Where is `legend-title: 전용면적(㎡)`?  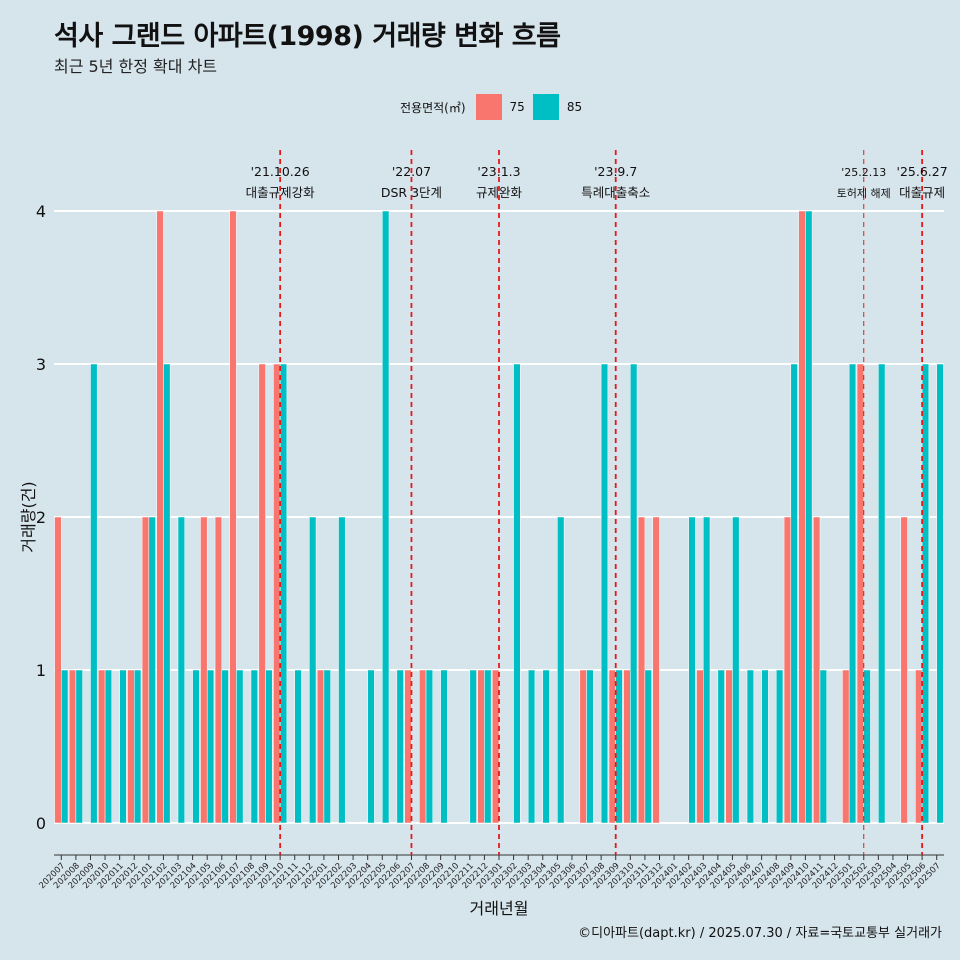 legend-title: 전용면적(㎡) is located at coordinates (433, 107).